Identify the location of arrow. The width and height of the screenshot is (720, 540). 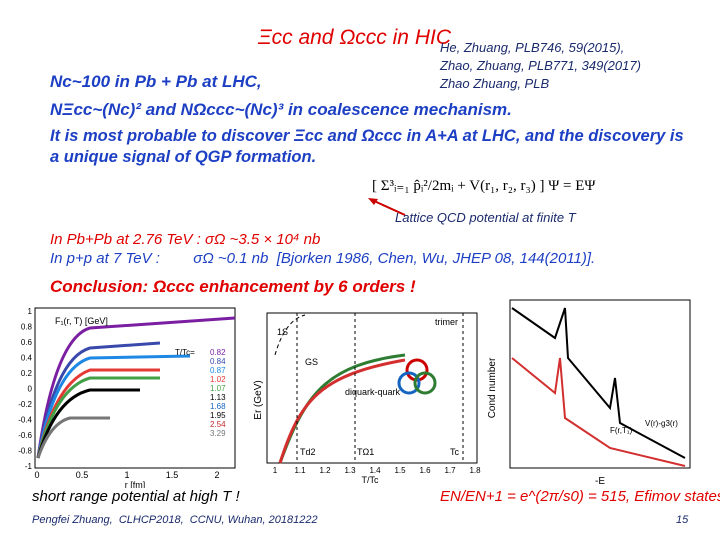
(387, 207).